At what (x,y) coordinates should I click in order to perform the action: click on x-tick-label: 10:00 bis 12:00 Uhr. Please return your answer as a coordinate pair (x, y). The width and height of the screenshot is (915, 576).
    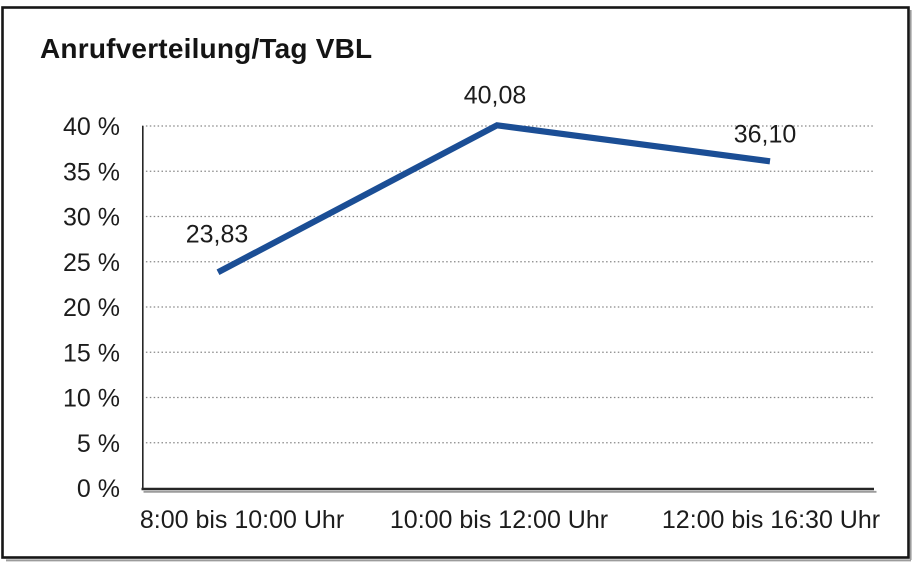
    Looking at the image, I should click on (499, 520).